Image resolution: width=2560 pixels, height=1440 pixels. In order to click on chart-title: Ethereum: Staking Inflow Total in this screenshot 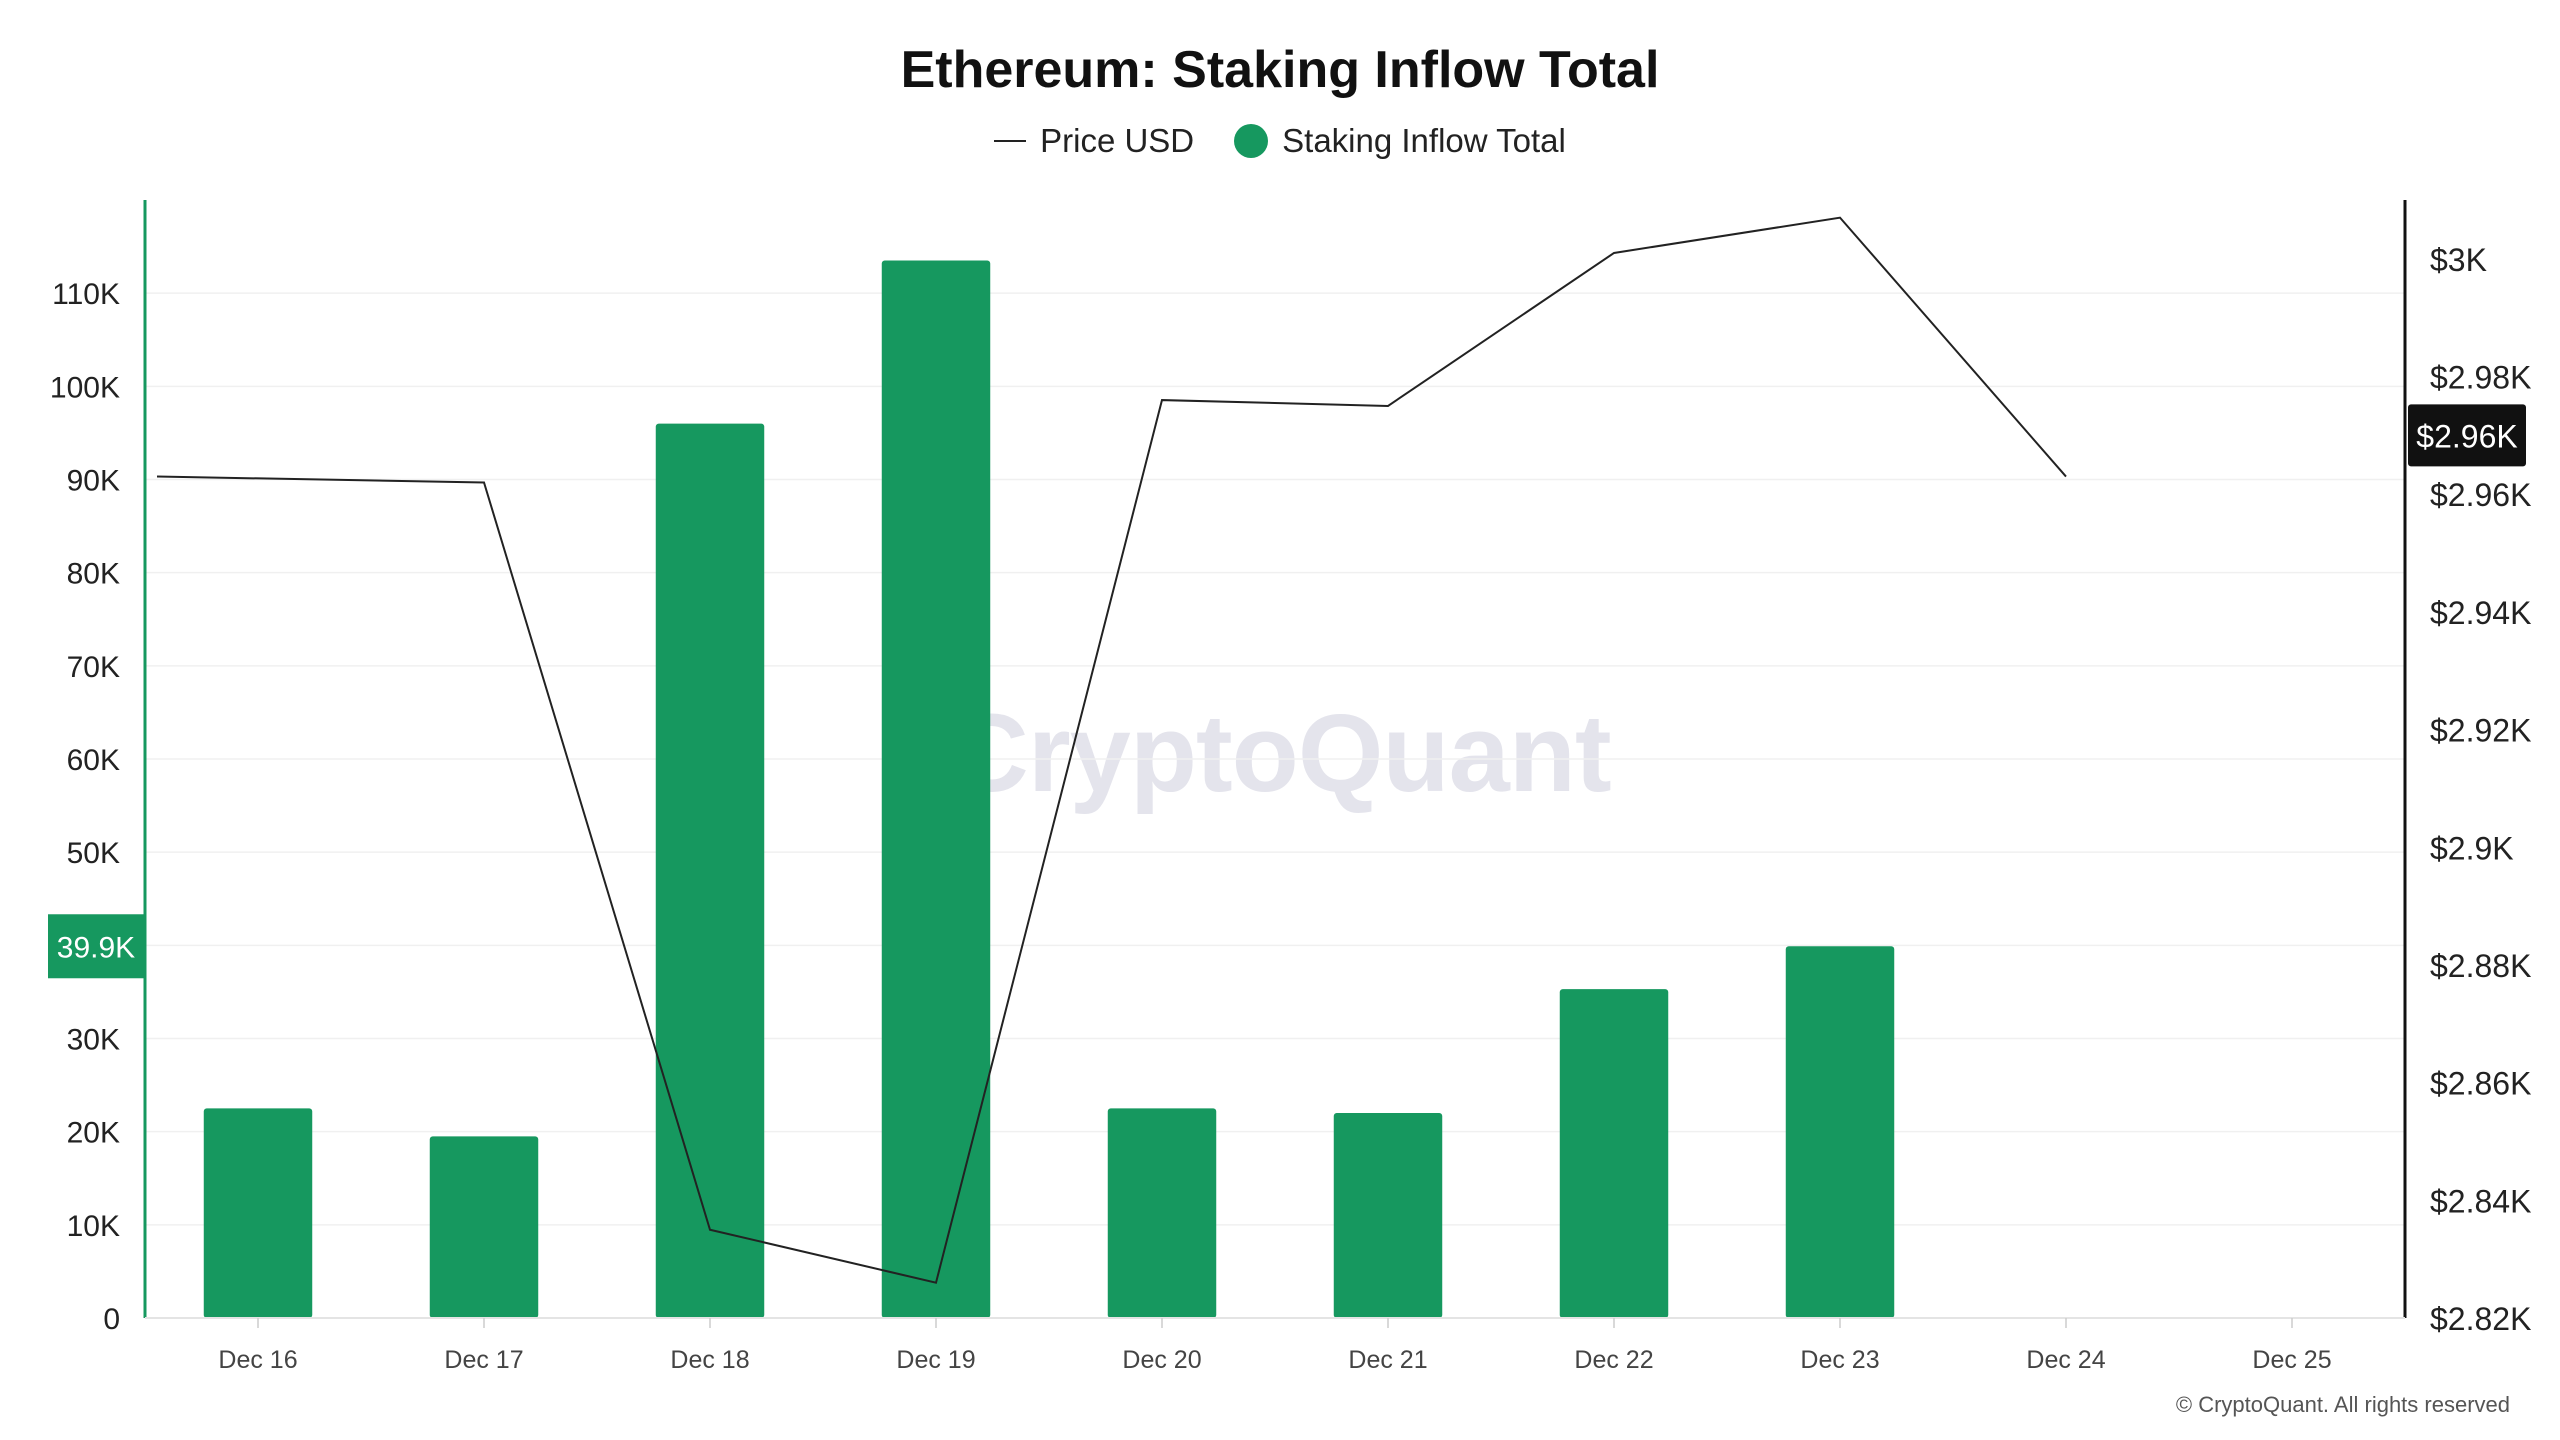, I will do `click(1280, 70)`.